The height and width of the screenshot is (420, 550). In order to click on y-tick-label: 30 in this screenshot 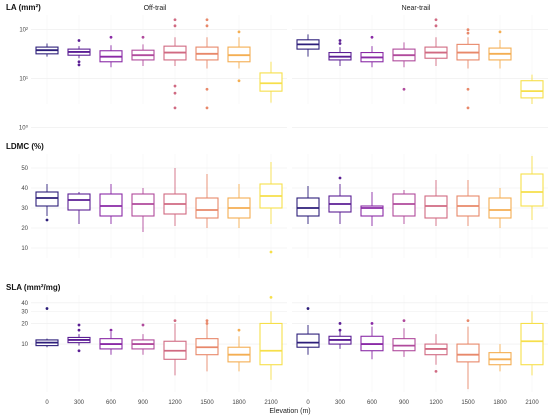, I will do `click(24, 312)`.